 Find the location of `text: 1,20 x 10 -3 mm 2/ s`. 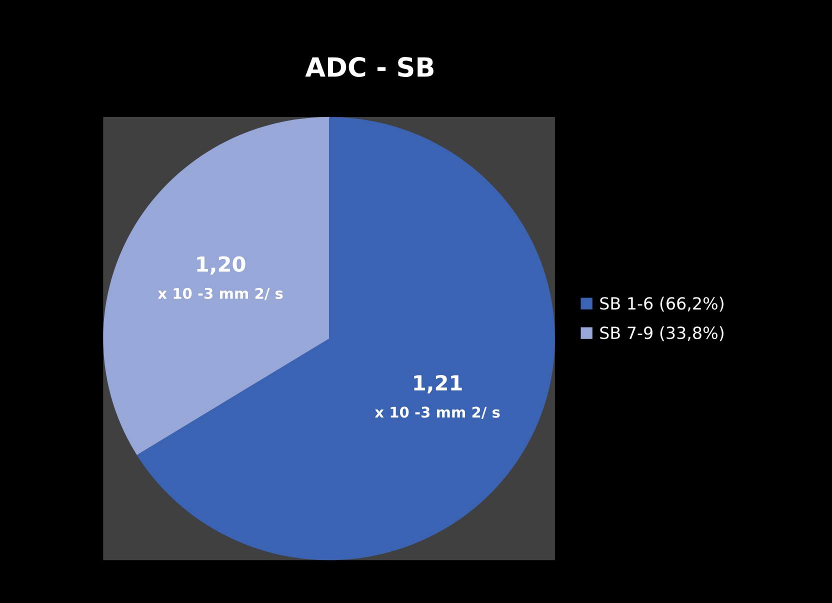

text: 1,20 x 10 -3 mm 2/ s is located at coordinates (220, 278).